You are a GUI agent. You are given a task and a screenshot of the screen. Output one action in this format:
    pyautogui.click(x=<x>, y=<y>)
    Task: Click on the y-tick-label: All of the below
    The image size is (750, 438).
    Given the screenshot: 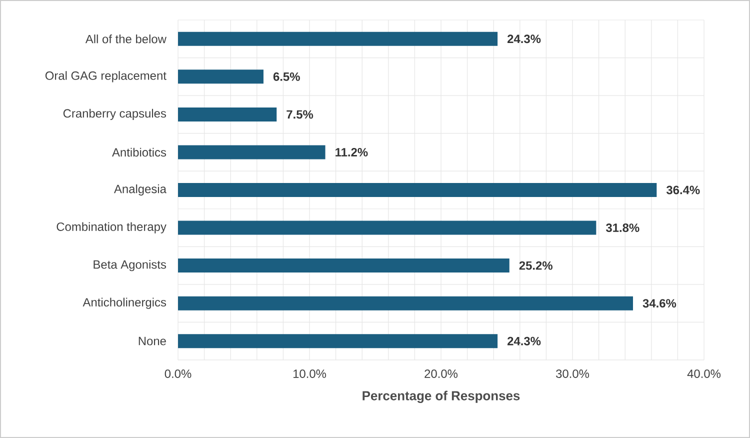 What is the action you would take?
    pyautogui.click(x=125, y=39)
    